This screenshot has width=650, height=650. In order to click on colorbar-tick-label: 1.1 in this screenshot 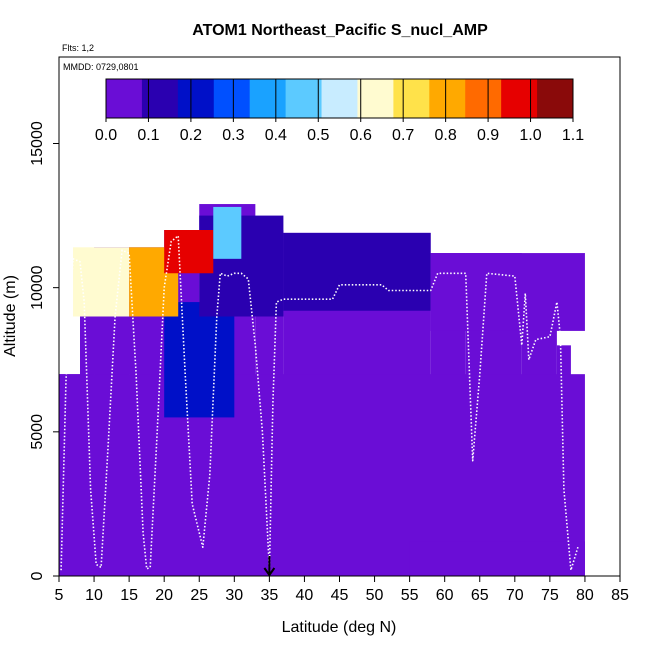, I will do `click(573, 135)`.